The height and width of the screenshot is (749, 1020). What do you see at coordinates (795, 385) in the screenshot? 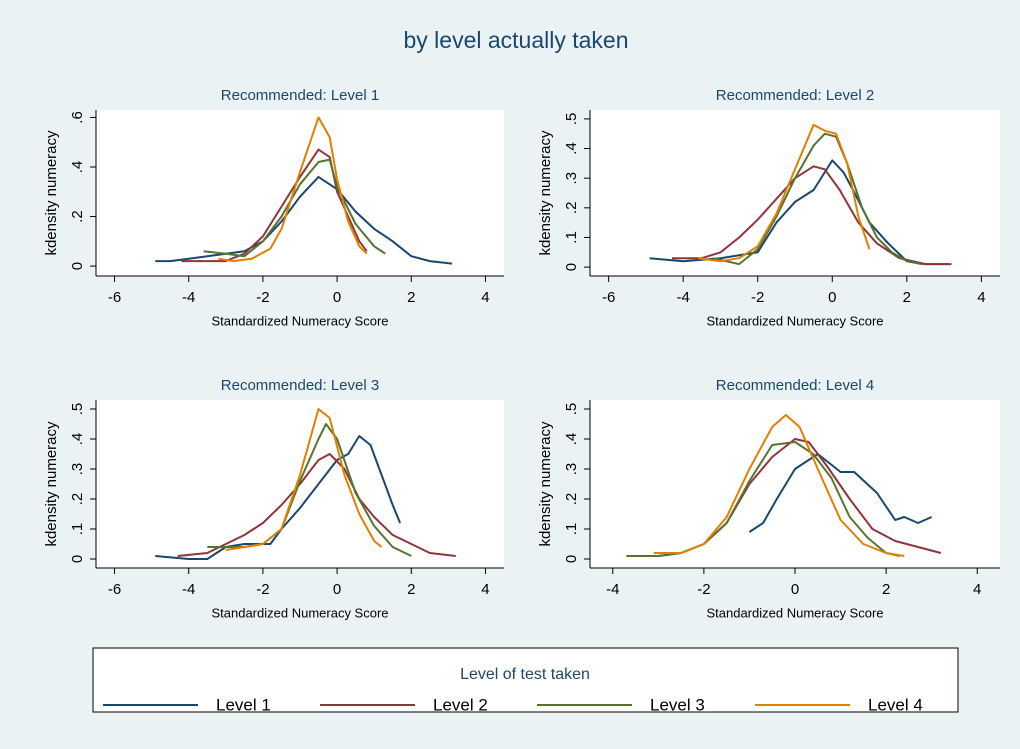
I see `panel-title: Recommended: Level 4` at bounding box center [795, 385].